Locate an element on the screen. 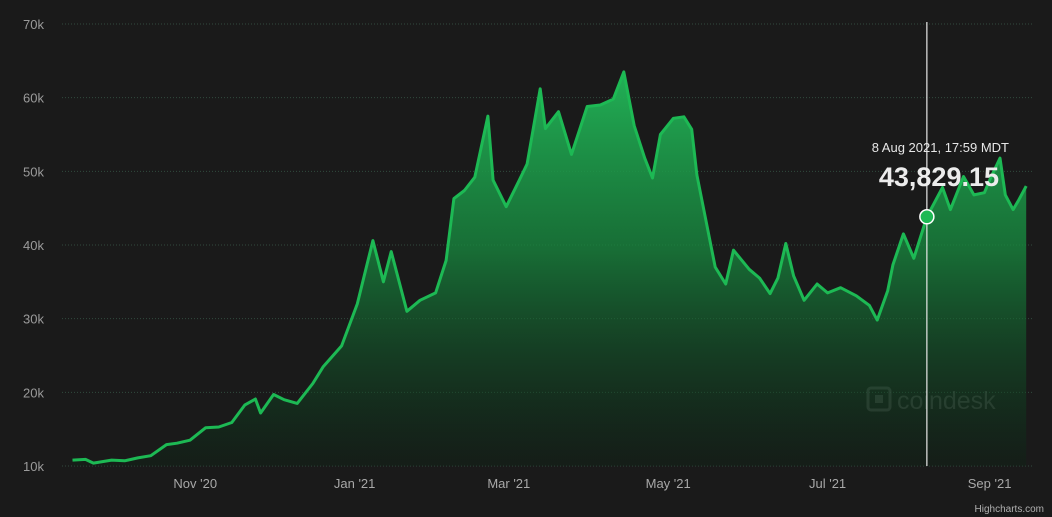 This screenshot has width=1052, height=517. hover-marker is located at coordinates (927, 244).